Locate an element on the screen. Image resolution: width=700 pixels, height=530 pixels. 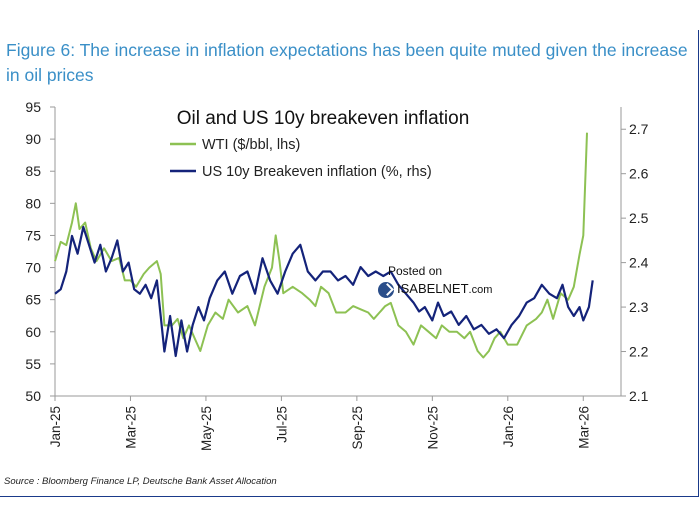
left-axis-tick-label: 65 is located at coordinates (33, 300).